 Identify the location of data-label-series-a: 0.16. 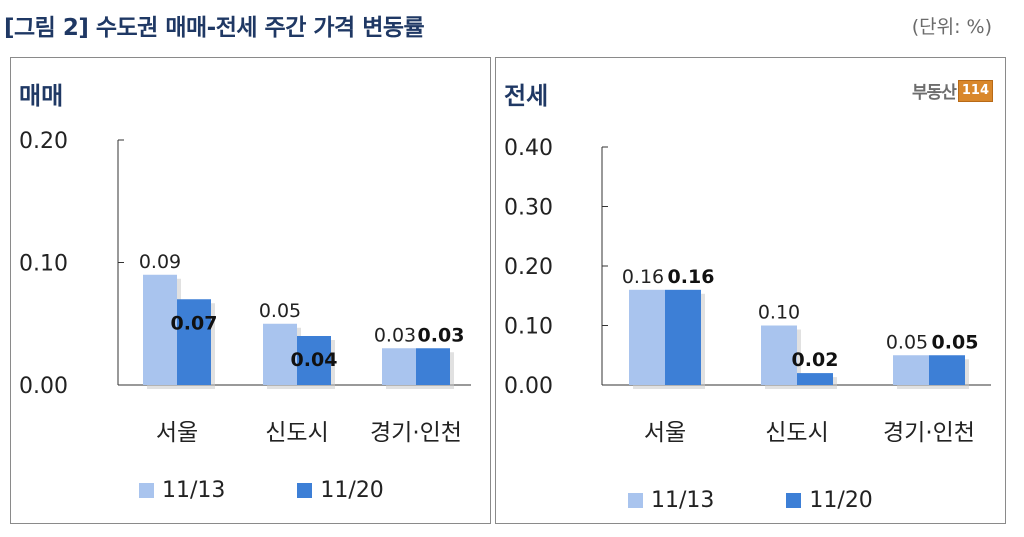
(643, 277).